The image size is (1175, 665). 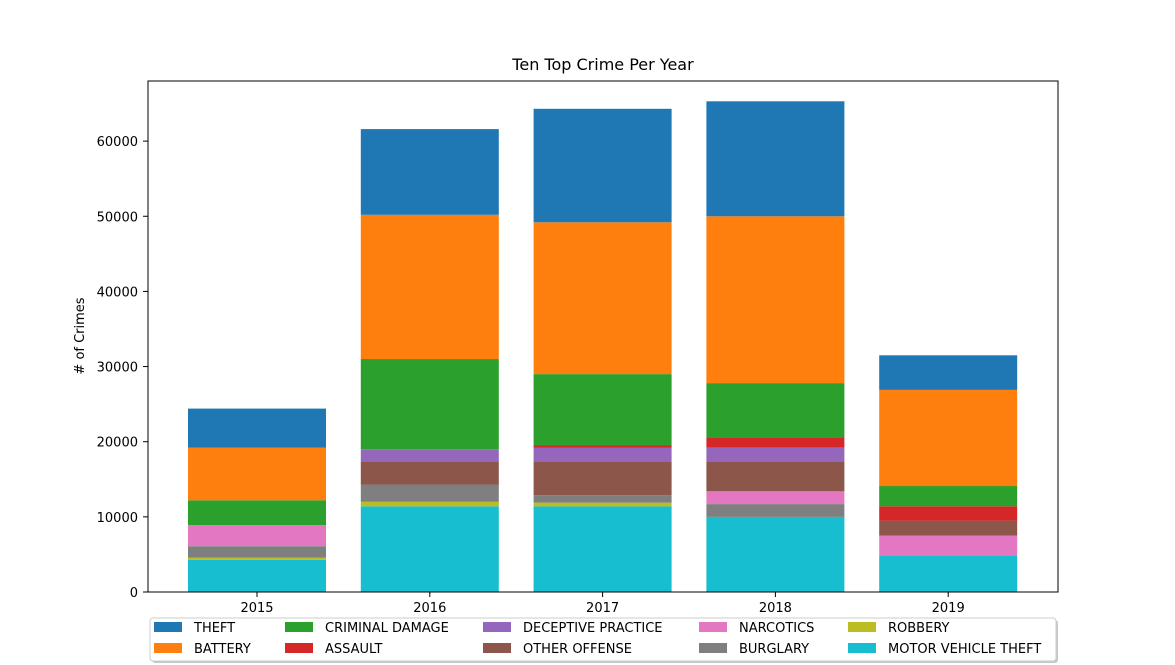 I want to click on legend-swatch-other-offense, so click(x=497, y=648).